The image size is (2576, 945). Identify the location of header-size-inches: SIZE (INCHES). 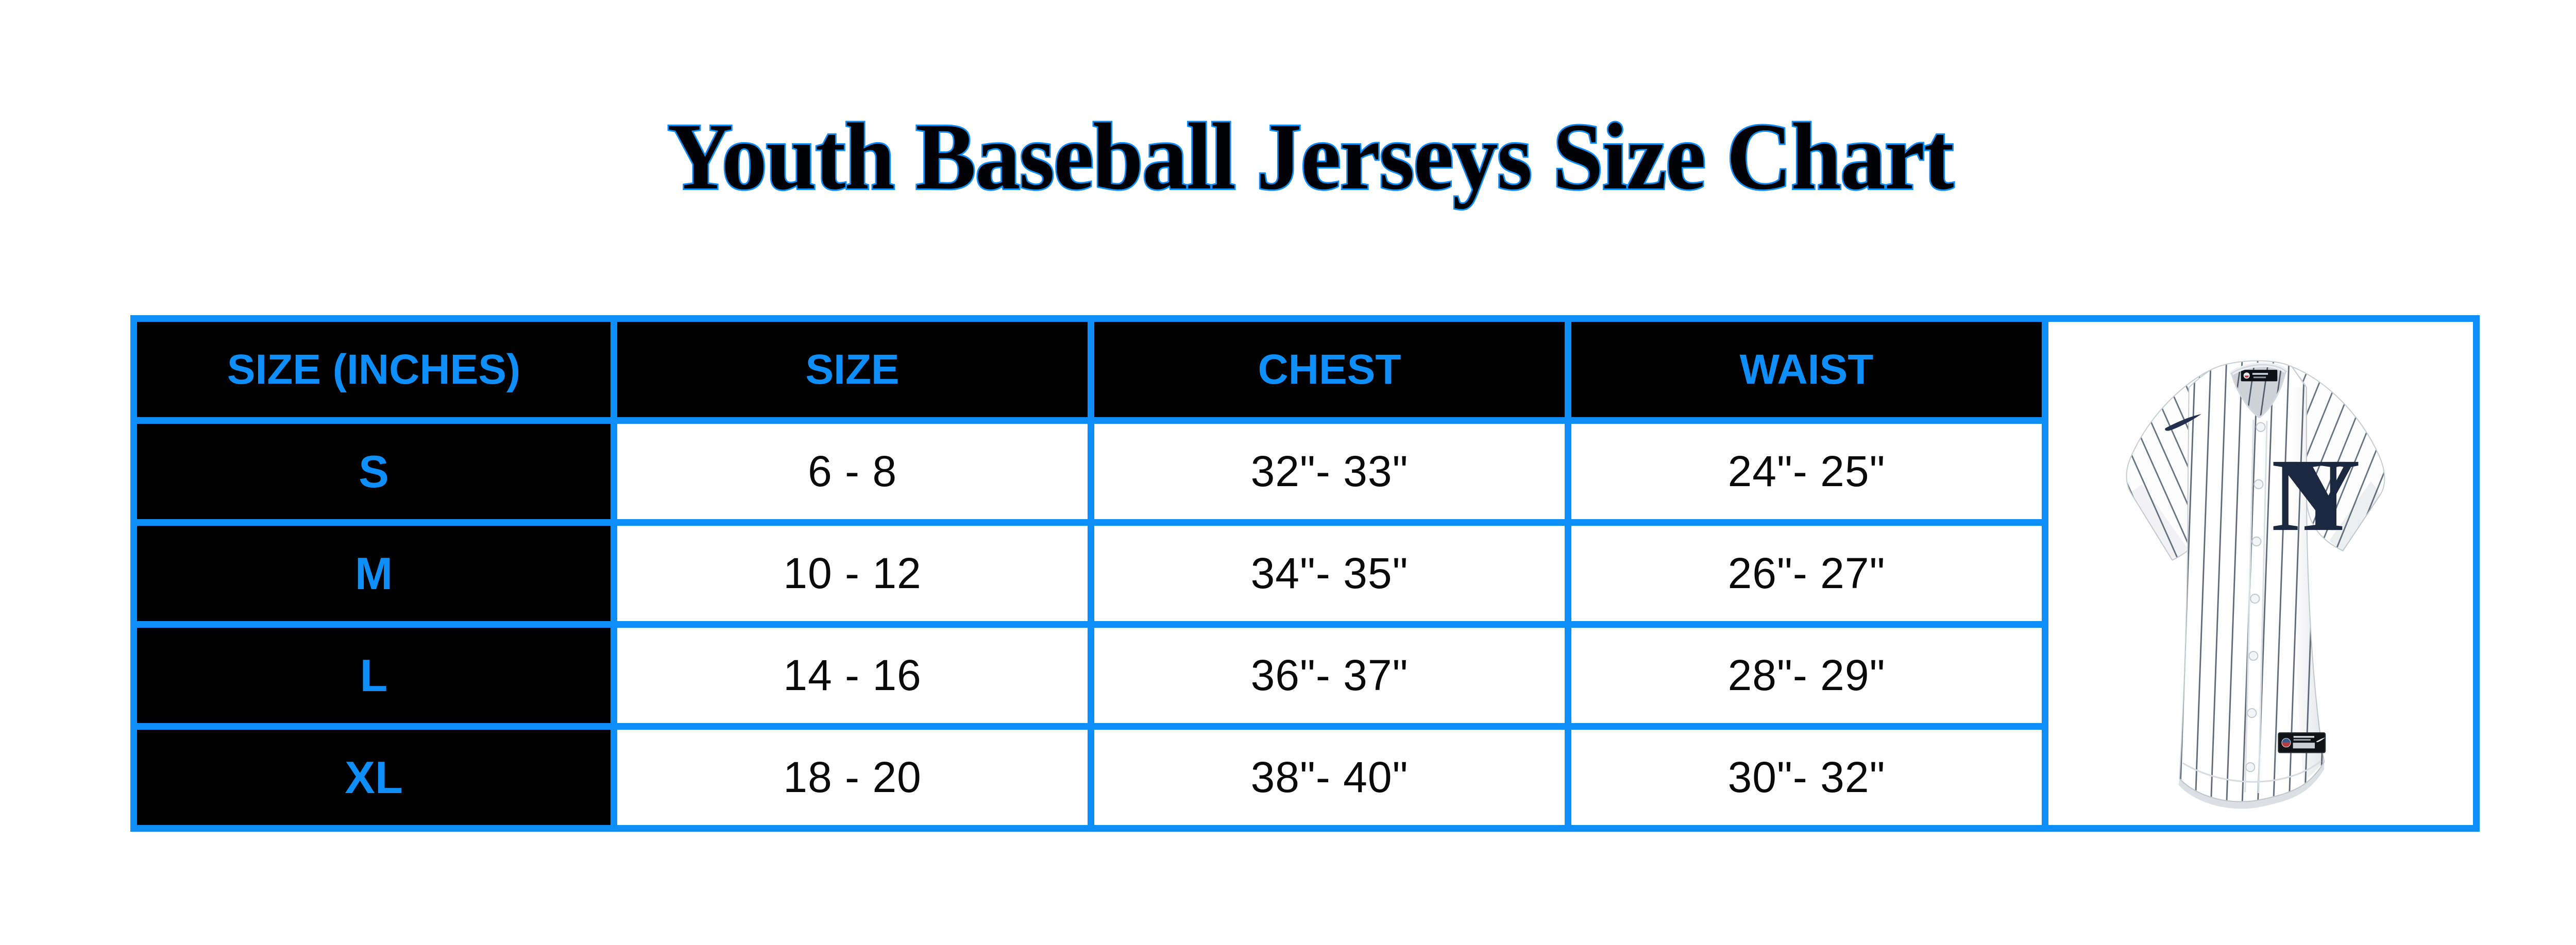
(373, 370).